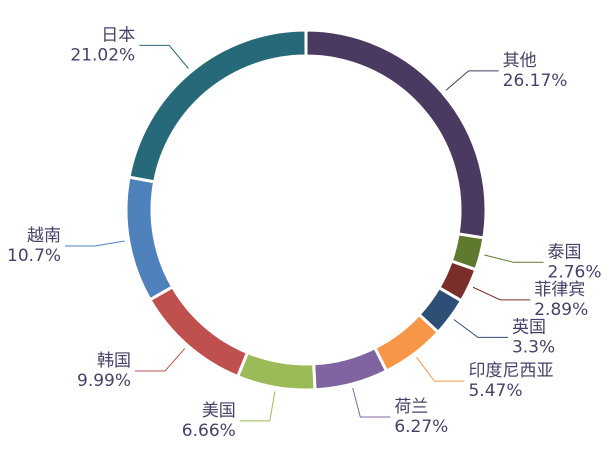  What do you see at coordinates (104, 381) in the screenshot?
I see `value-label: 9.99%` at bounding box center [104, 381].